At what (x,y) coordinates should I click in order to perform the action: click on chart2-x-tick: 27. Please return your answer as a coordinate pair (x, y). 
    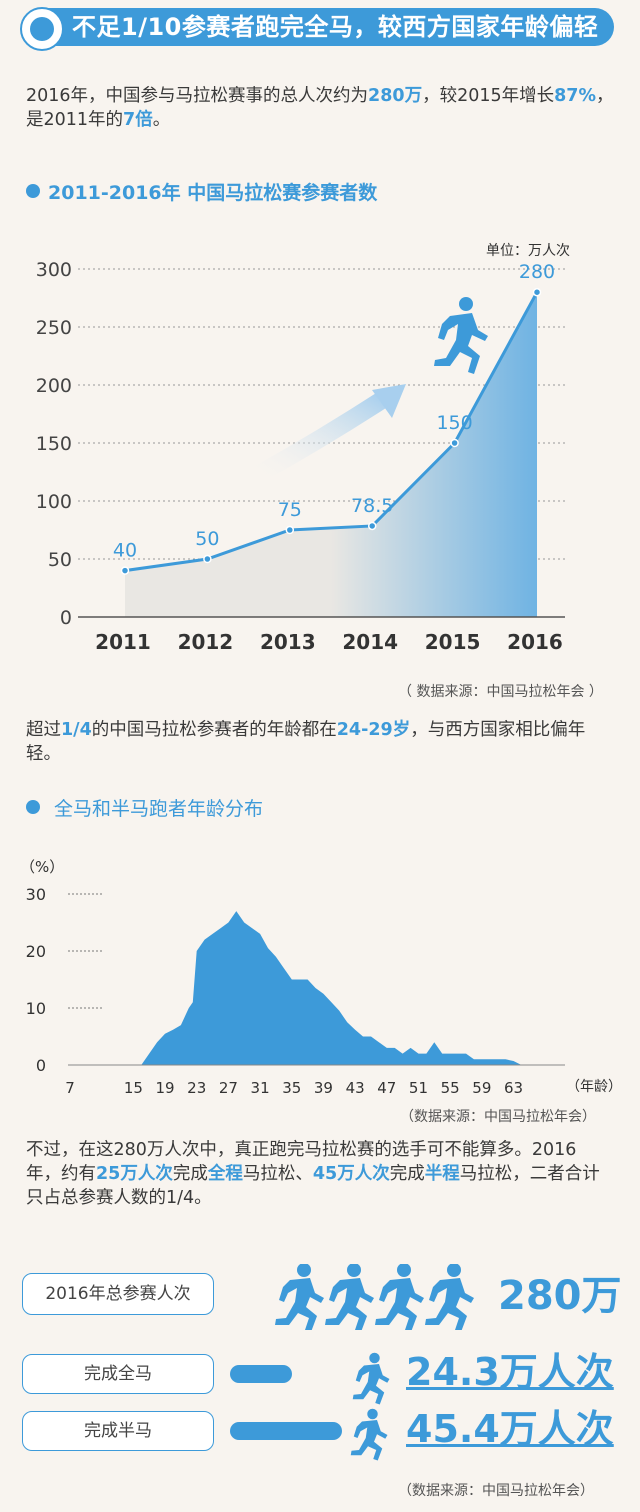
    Looking at the image, I should click on (228, 1088).